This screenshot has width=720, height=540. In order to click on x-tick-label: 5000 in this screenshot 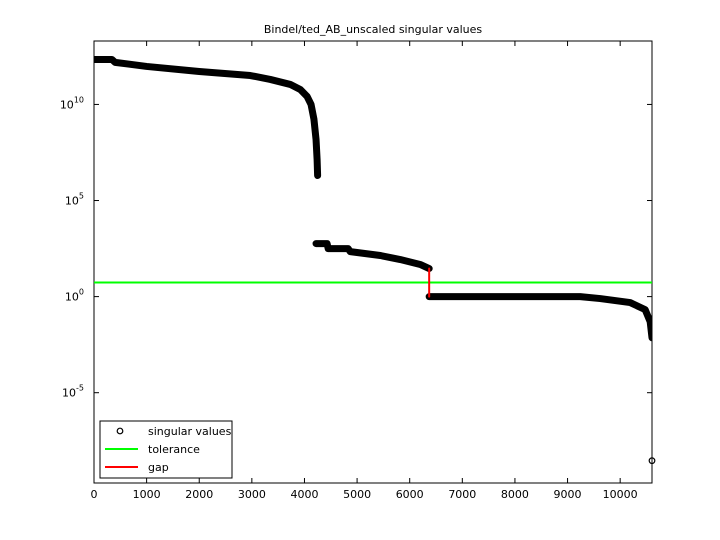, I will do `click(357, 494)`.